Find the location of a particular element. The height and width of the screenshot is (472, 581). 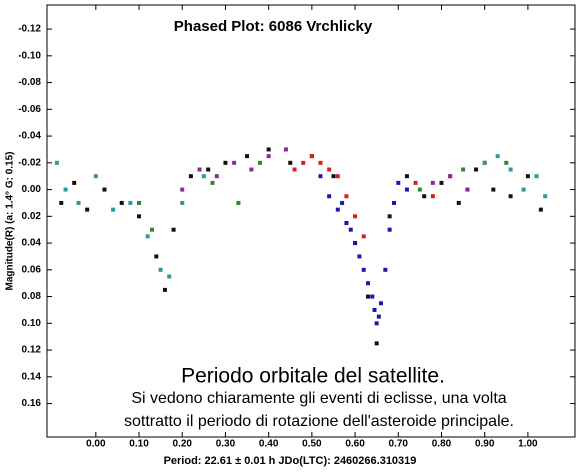

y-tick-label: 0.04 is located at coordinates (32, 243).